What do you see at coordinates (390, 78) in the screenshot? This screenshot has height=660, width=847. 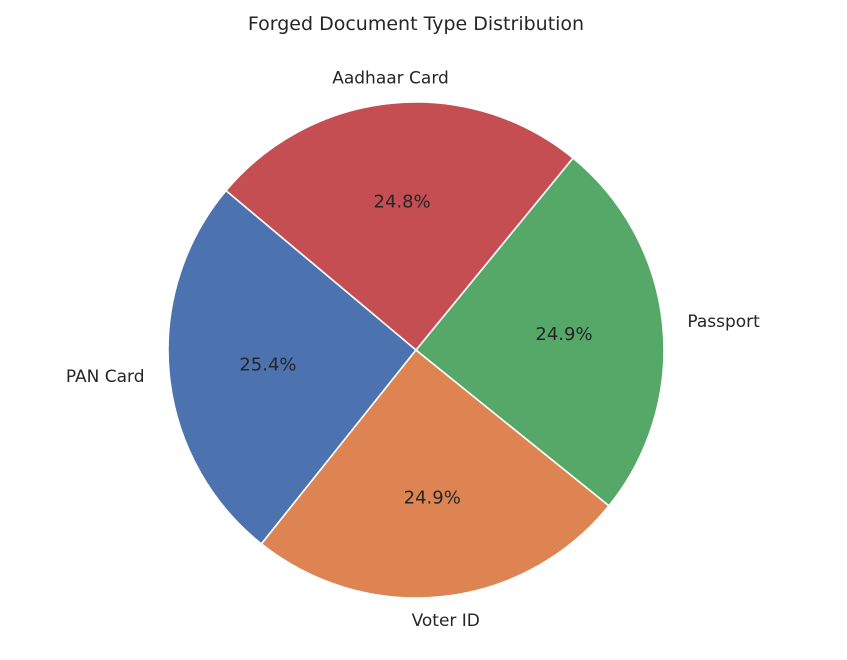 I see `category-label-aadhaar-card: Aadhaar Card` at bounding box center [390, 78].